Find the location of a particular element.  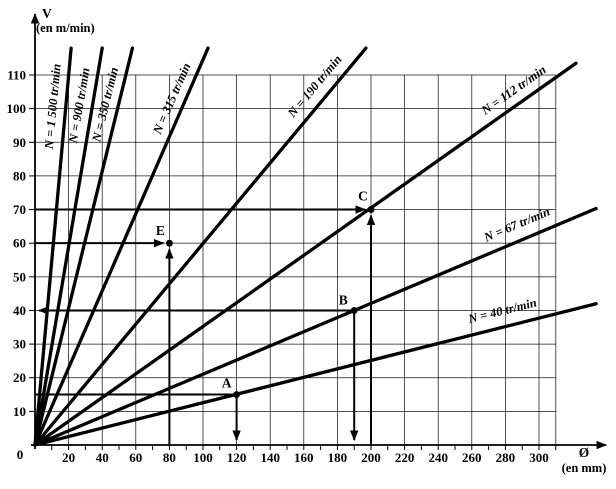

x-tick-label: 60 is located at coordinates (135, 457).